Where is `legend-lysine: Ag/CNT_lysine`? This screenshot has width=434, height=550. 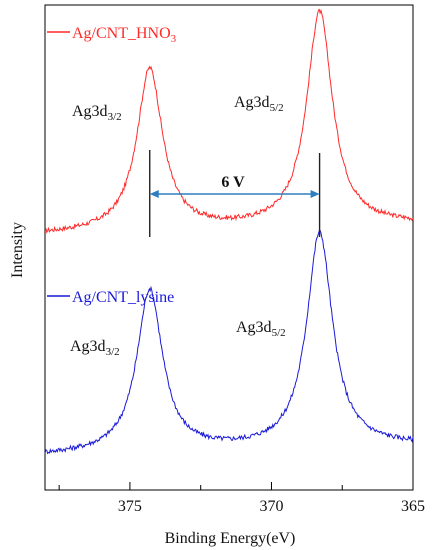 legend-lysine: Ag/CNT_lysine is located at coordinates (110, 297).